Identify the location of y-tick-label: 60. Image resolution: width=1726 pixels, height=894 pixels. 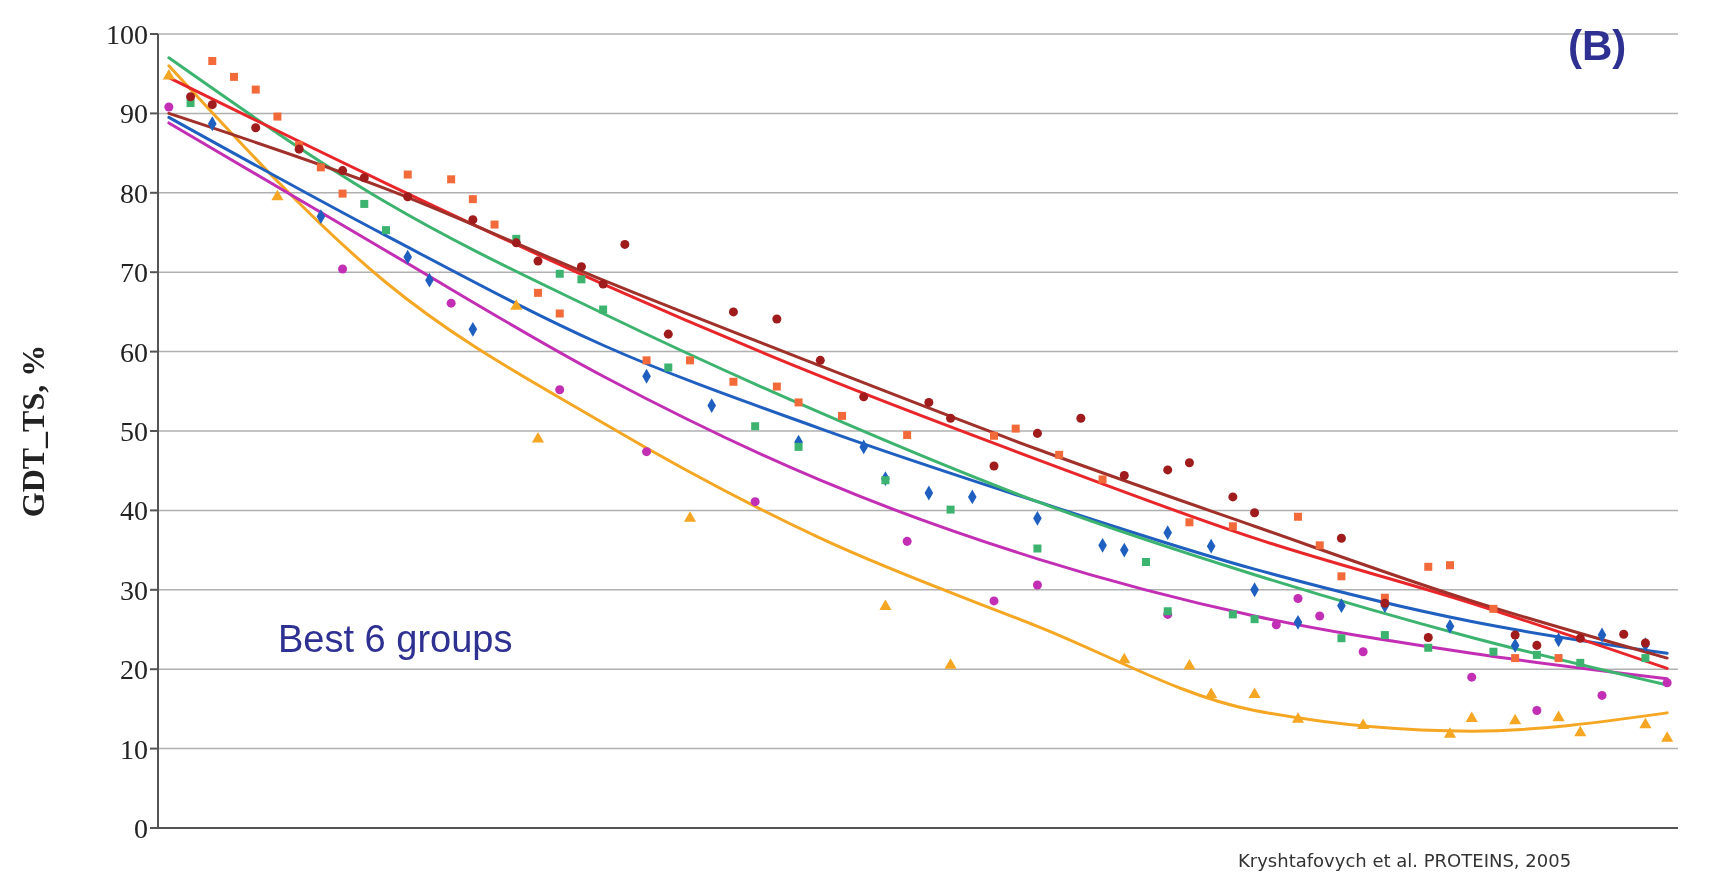
(134, 352).